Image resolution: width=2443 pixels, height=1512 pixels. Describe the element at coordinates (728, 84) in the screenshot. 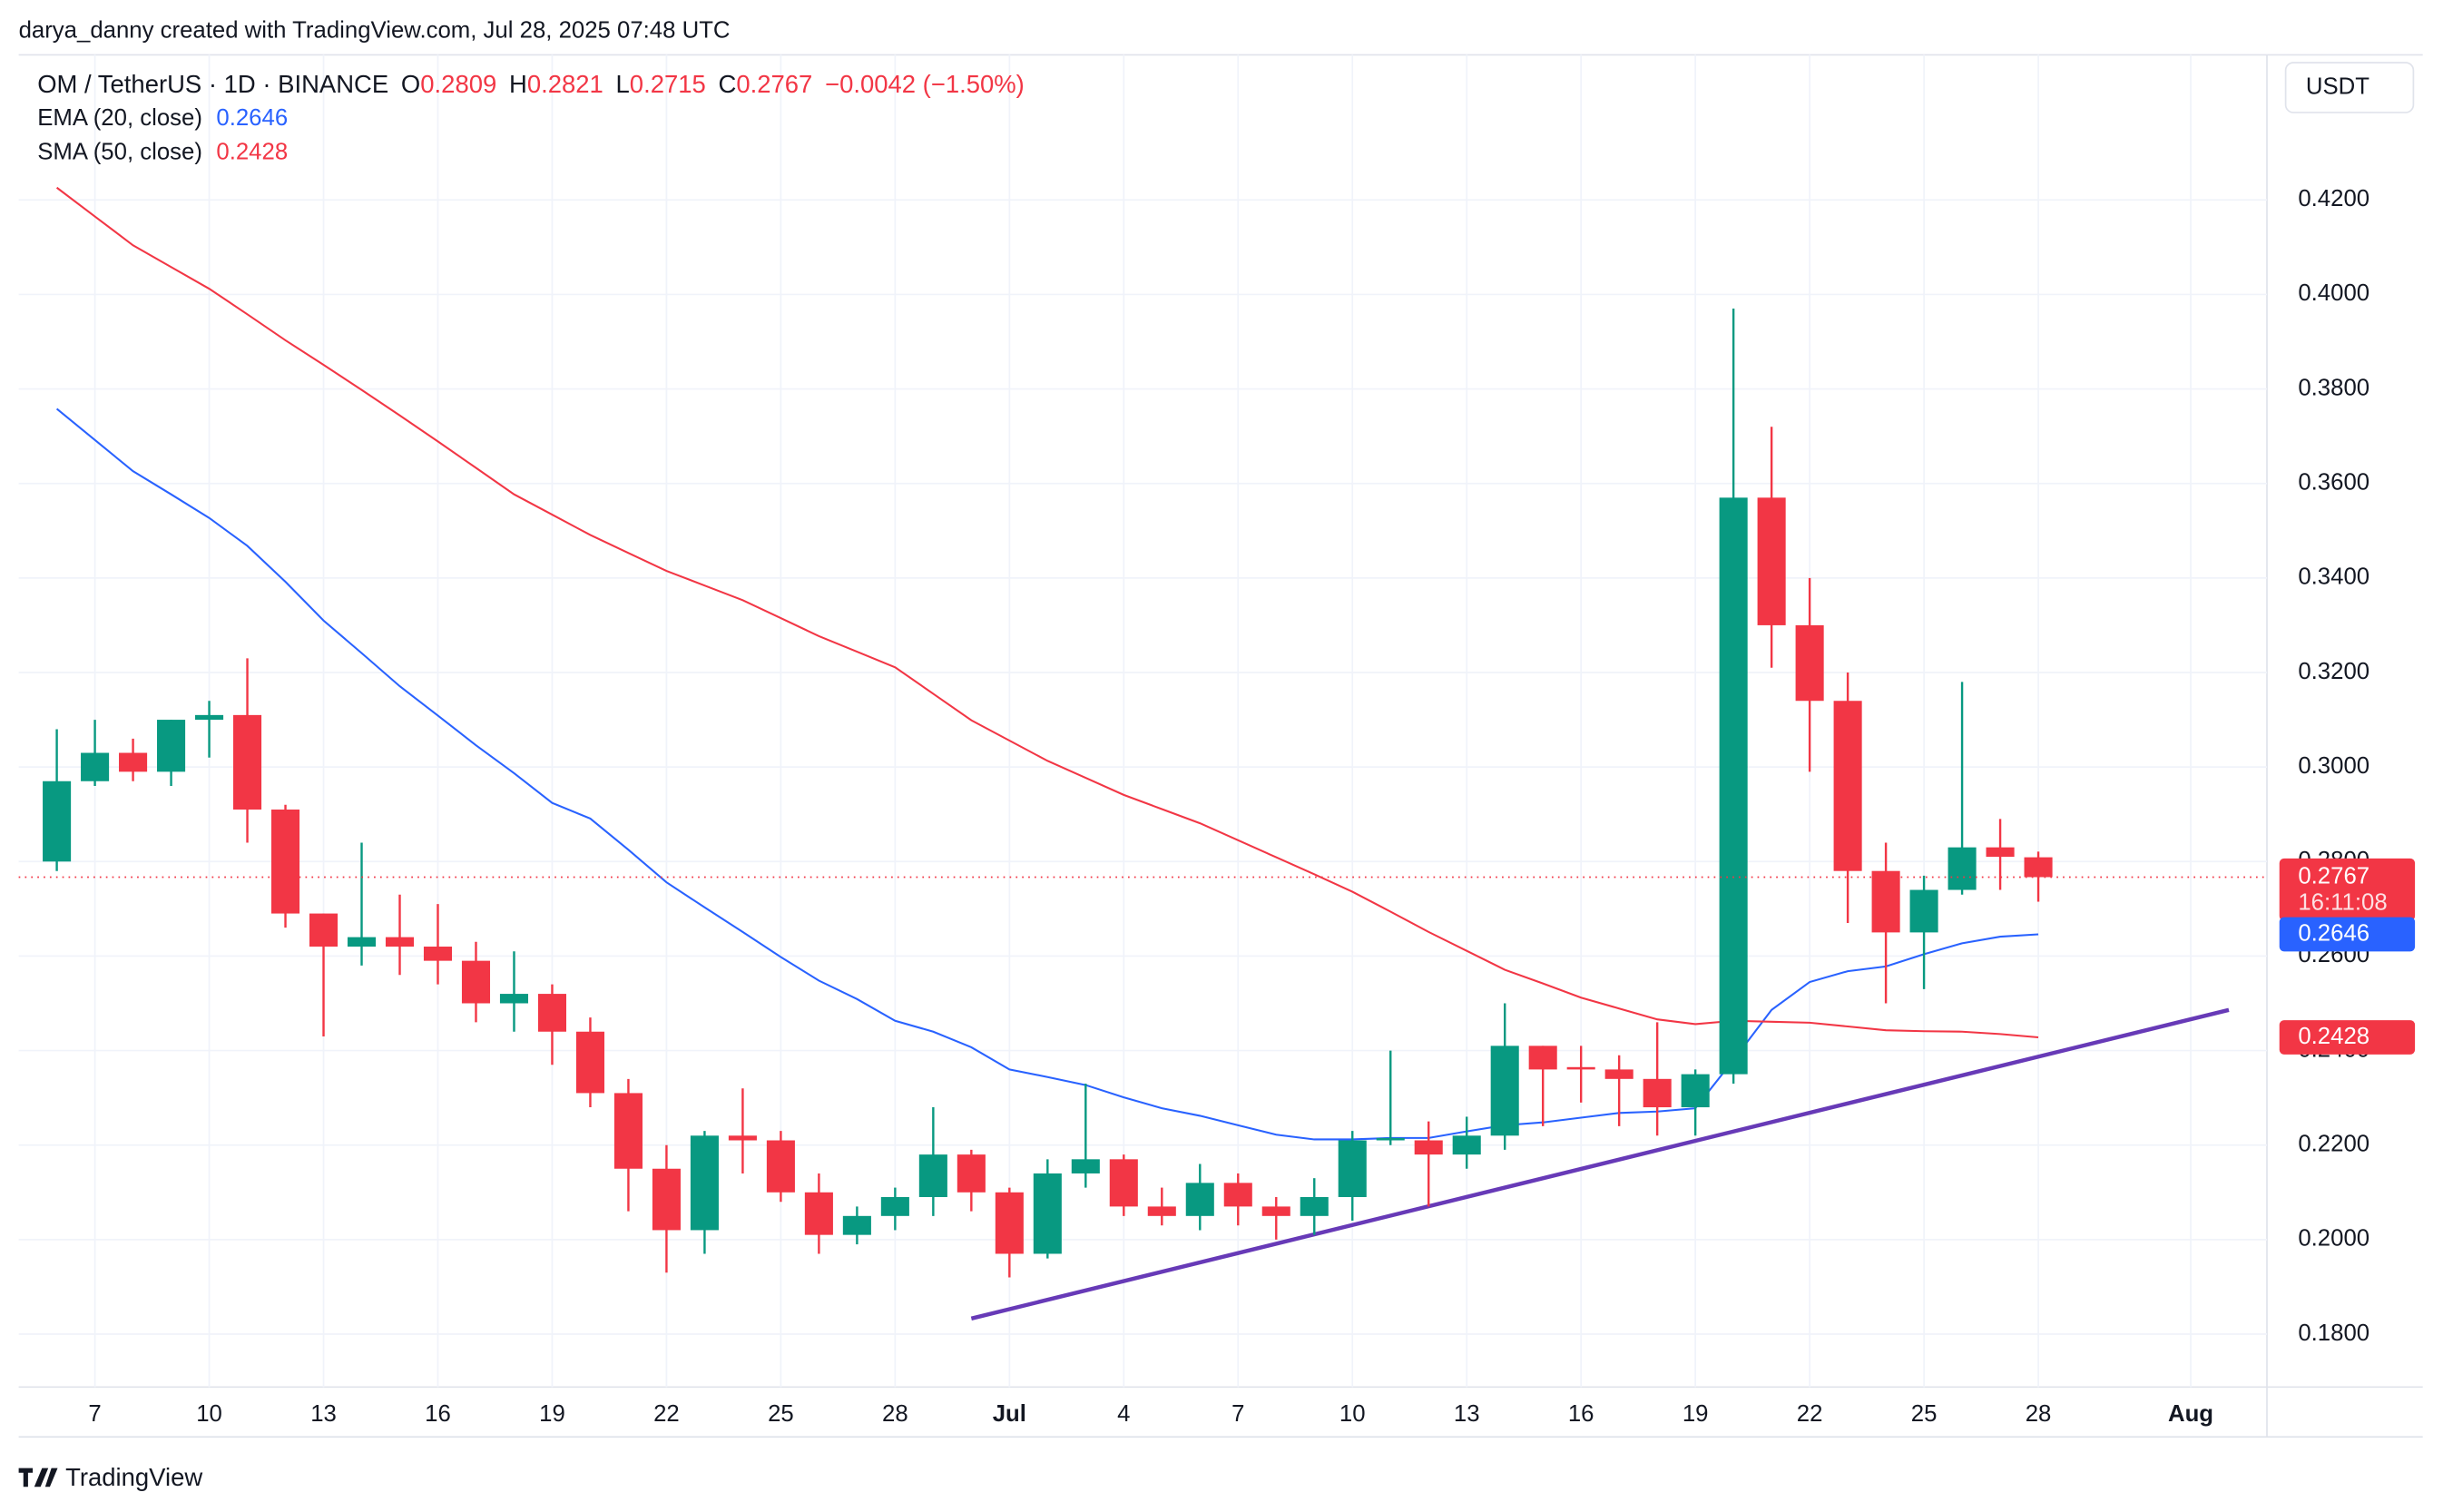

I see `ohlc-label: C` at that location.